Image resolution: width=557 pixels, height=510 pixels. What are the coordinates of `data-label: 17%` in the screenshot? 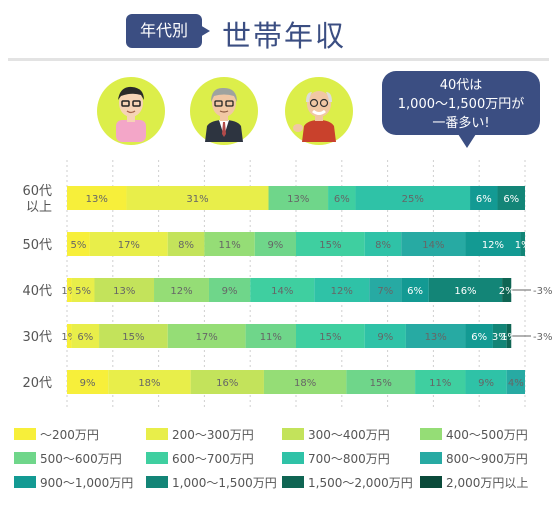 It's located at (207, 337).